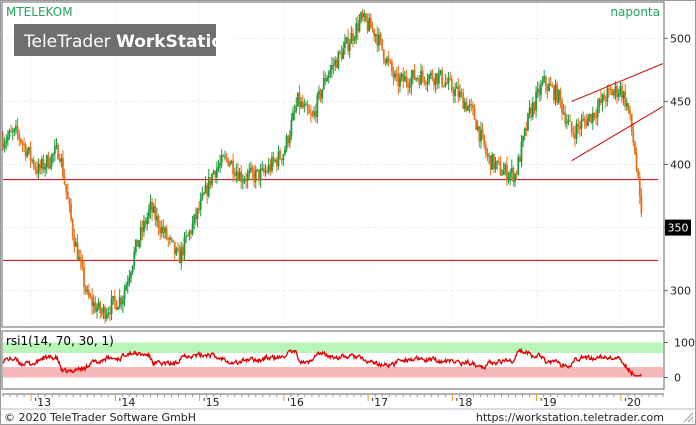  I want to click on resize-grip-icon, so click(688, 417).